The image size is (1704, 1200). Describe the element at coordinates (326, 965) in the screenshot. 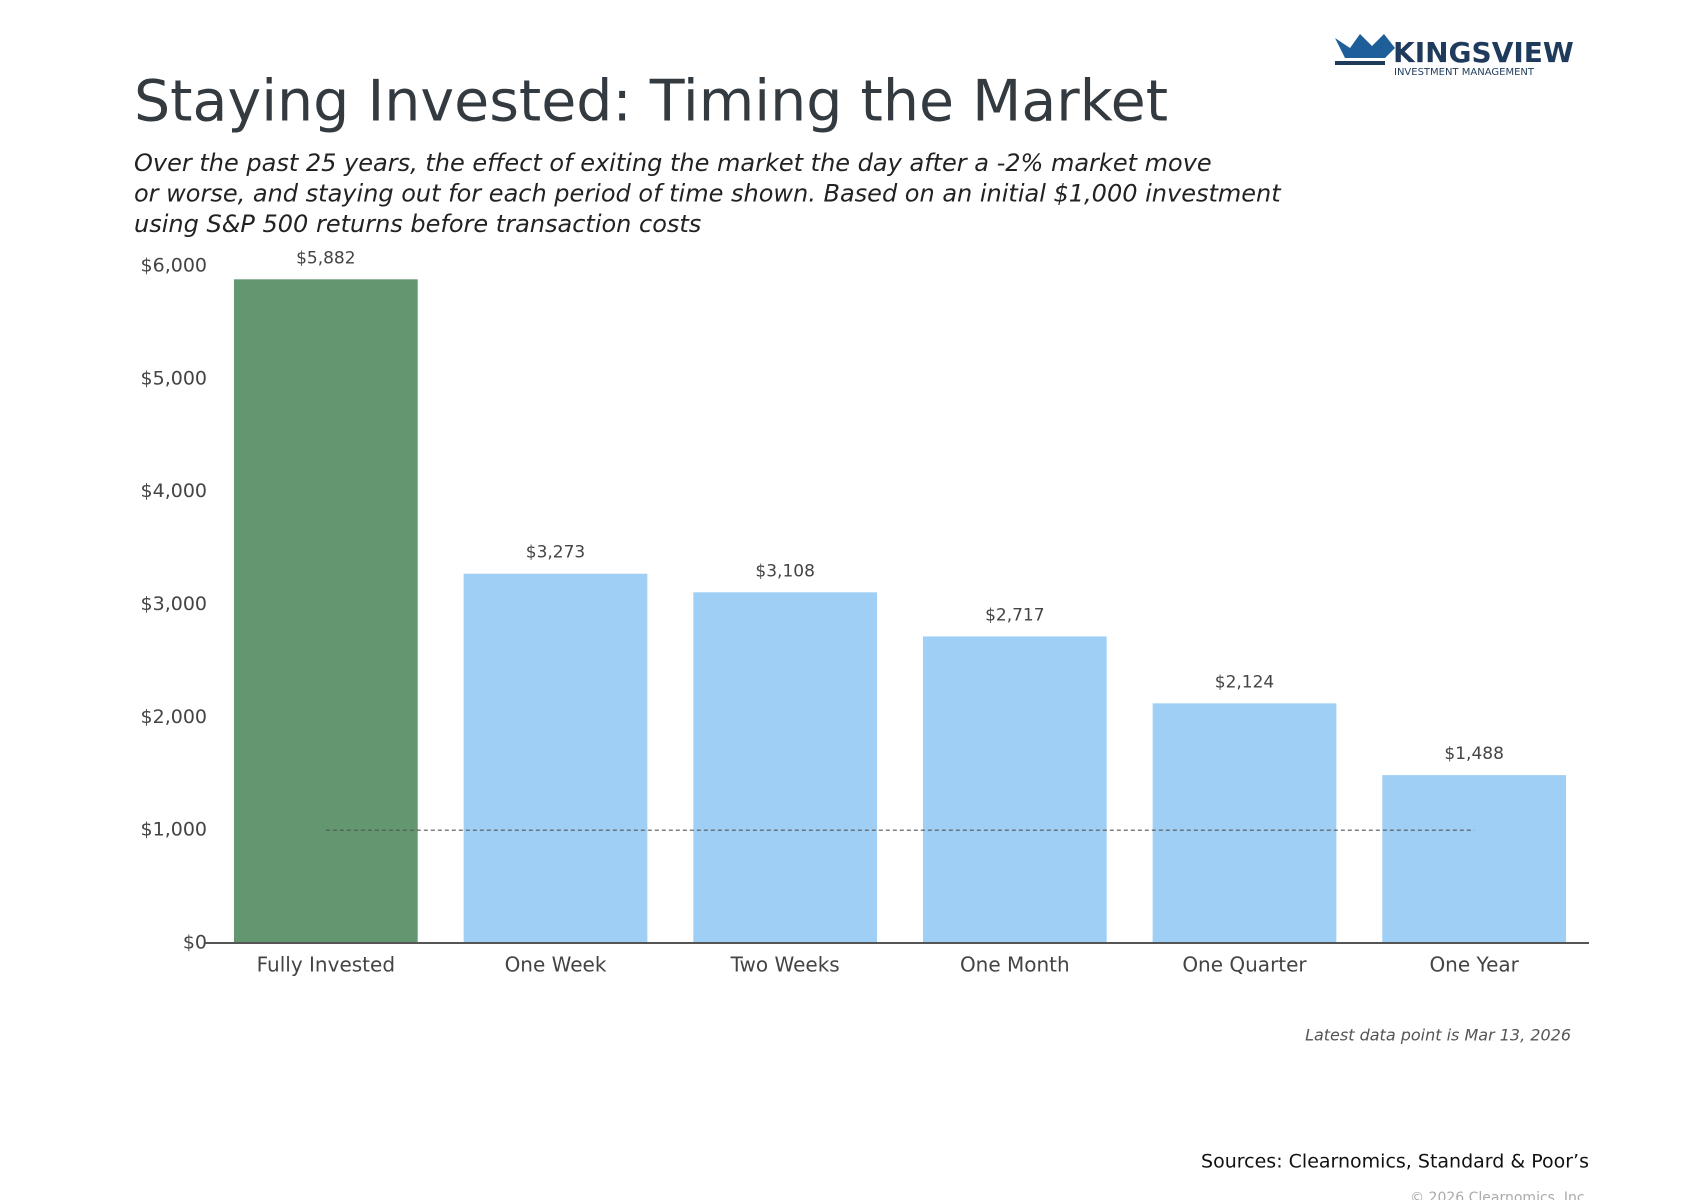

I see `x-tick-label: Fully Invested` at that location.